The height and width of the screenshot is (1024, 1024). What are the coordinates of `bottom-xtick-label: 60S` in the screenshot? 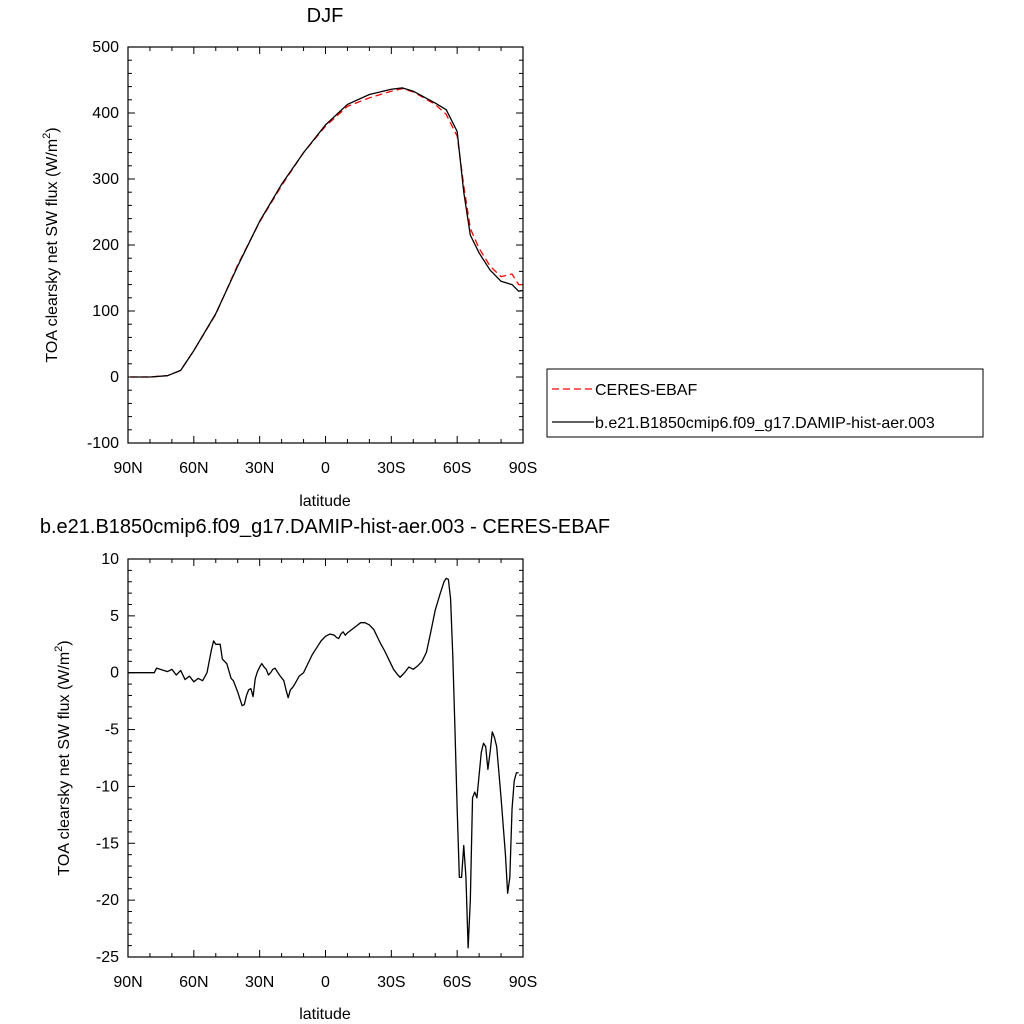 It's located at (457, 982).